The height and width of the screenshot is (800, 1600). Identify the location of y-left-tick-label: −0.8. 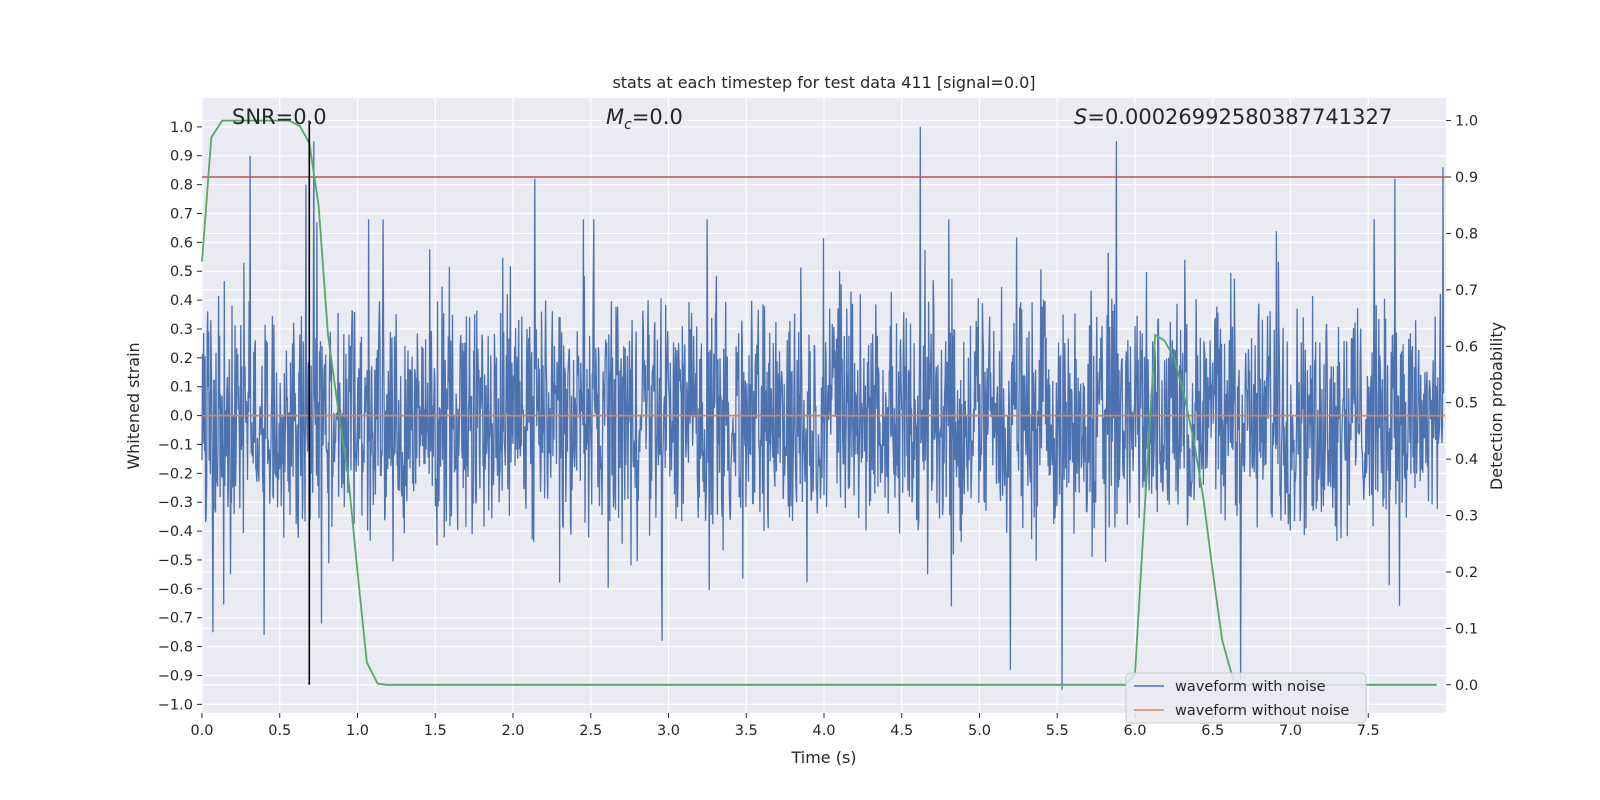
(175, 648).